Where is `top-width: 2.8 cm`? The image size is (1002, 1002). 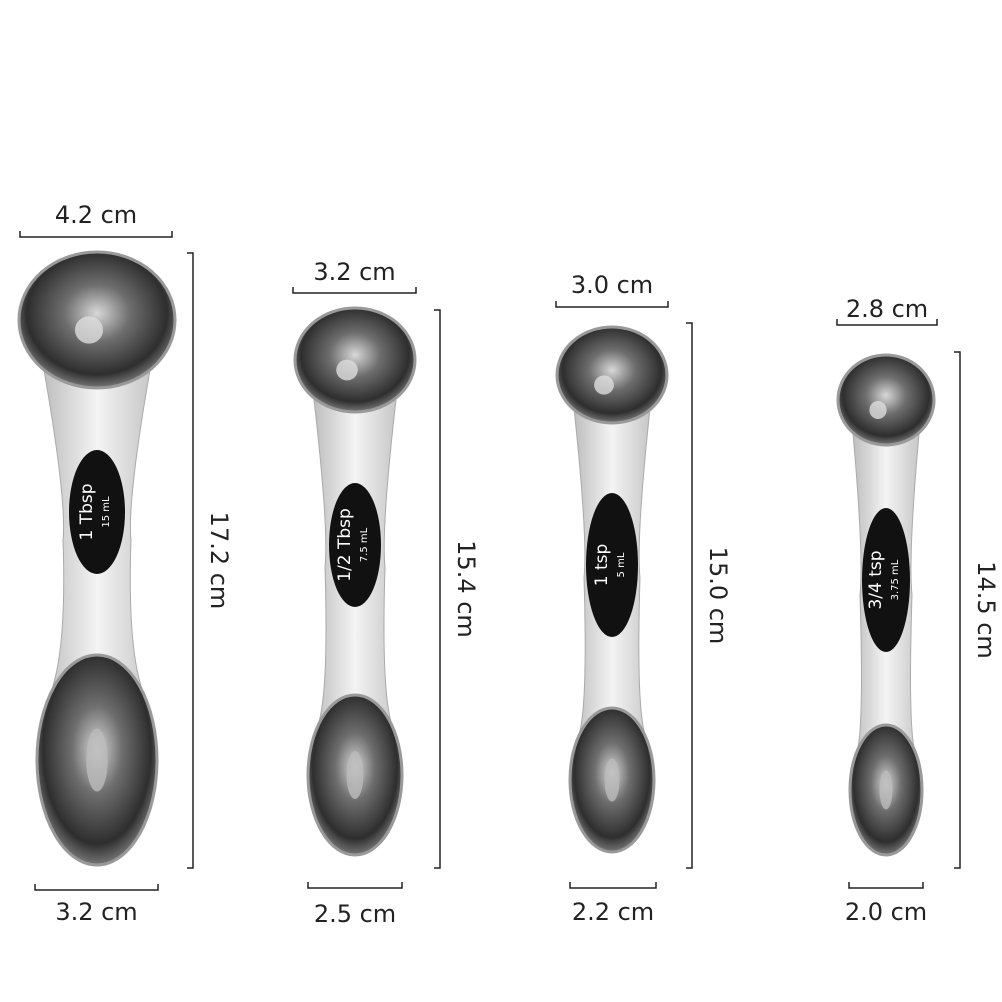 top-width: 2.8 cm is located at coordinates (887, 309).